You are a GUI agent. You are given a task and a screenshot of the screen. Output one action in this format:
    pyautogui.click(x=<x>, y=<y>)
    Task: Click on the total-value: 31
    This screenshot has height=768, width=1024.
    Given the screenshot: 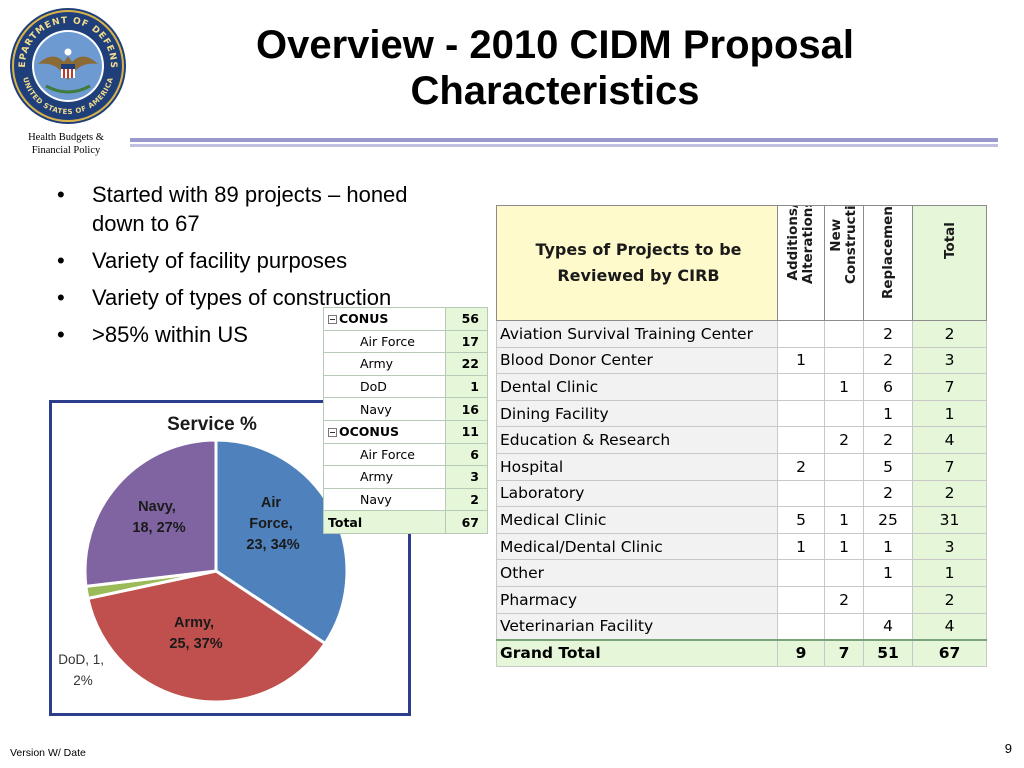 What is the action you would take?
    pyautogui.click(x=949, y=520)
    